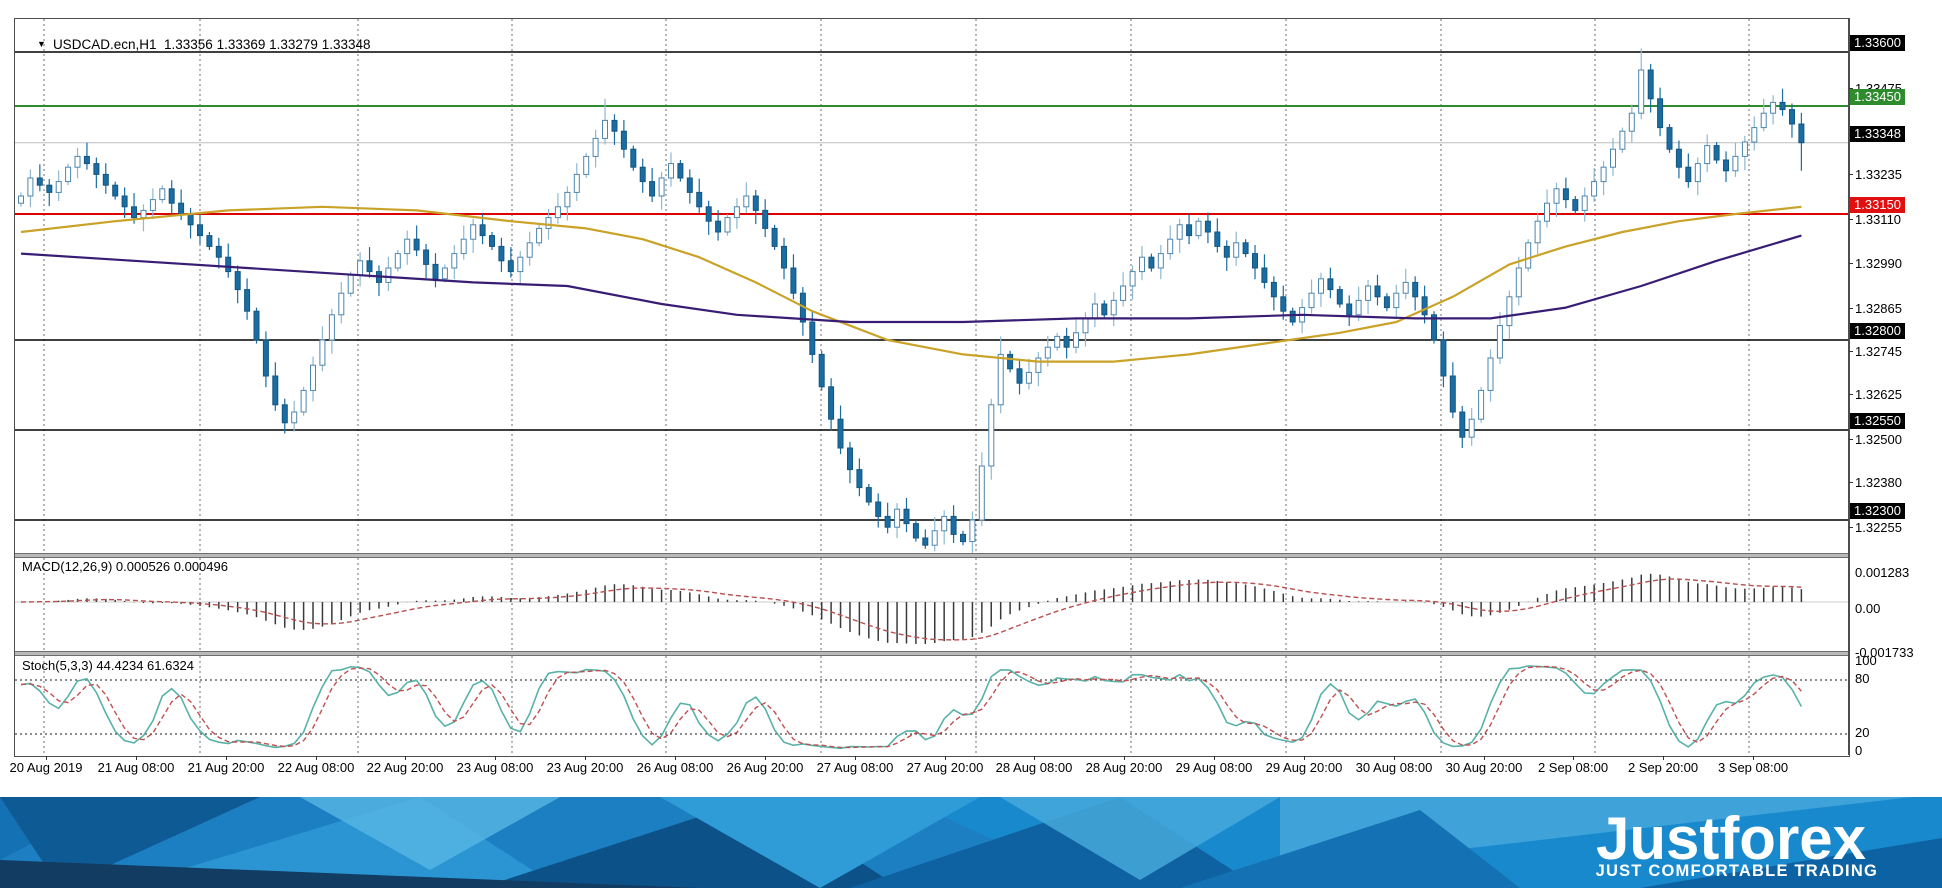 The height and width of the screenshot is (888, 1942). What do you see at coordinates (1878, 527) in the screenshot?
I see `price-tick-label: 1.32255` at bounding box center [1878, 527].